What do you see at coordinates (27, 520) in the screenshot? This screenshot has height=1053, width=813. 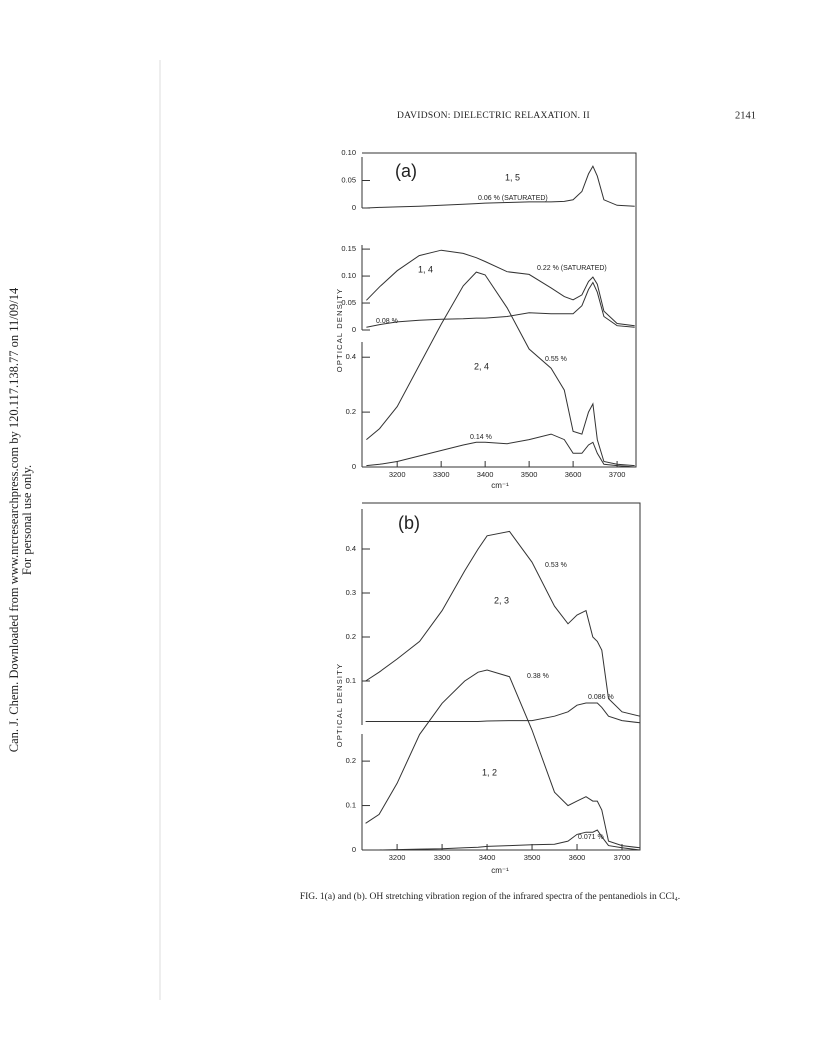 I see `side-note: For personal use only.` at bounding box center [27, 520].